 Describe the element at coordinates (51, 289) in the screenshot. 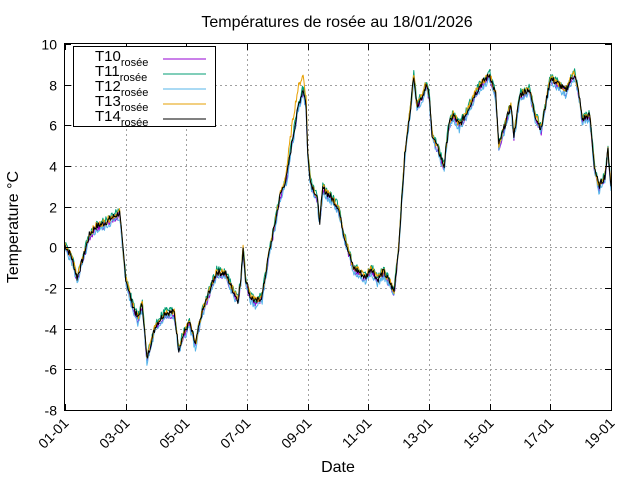

I see `y-tick-label: -2` at that location.